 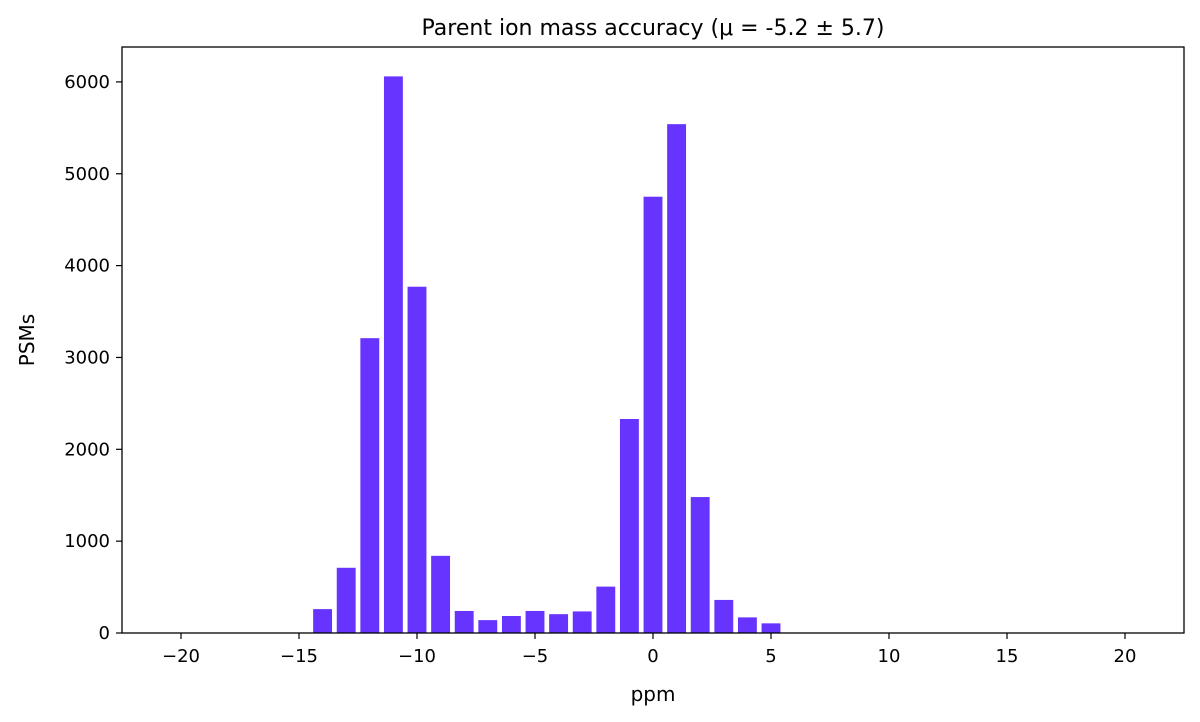 I want to click on x-axis-ticks: −20 −15 −10 −5 0 5 10 15 20, so click(x=649, y=650).